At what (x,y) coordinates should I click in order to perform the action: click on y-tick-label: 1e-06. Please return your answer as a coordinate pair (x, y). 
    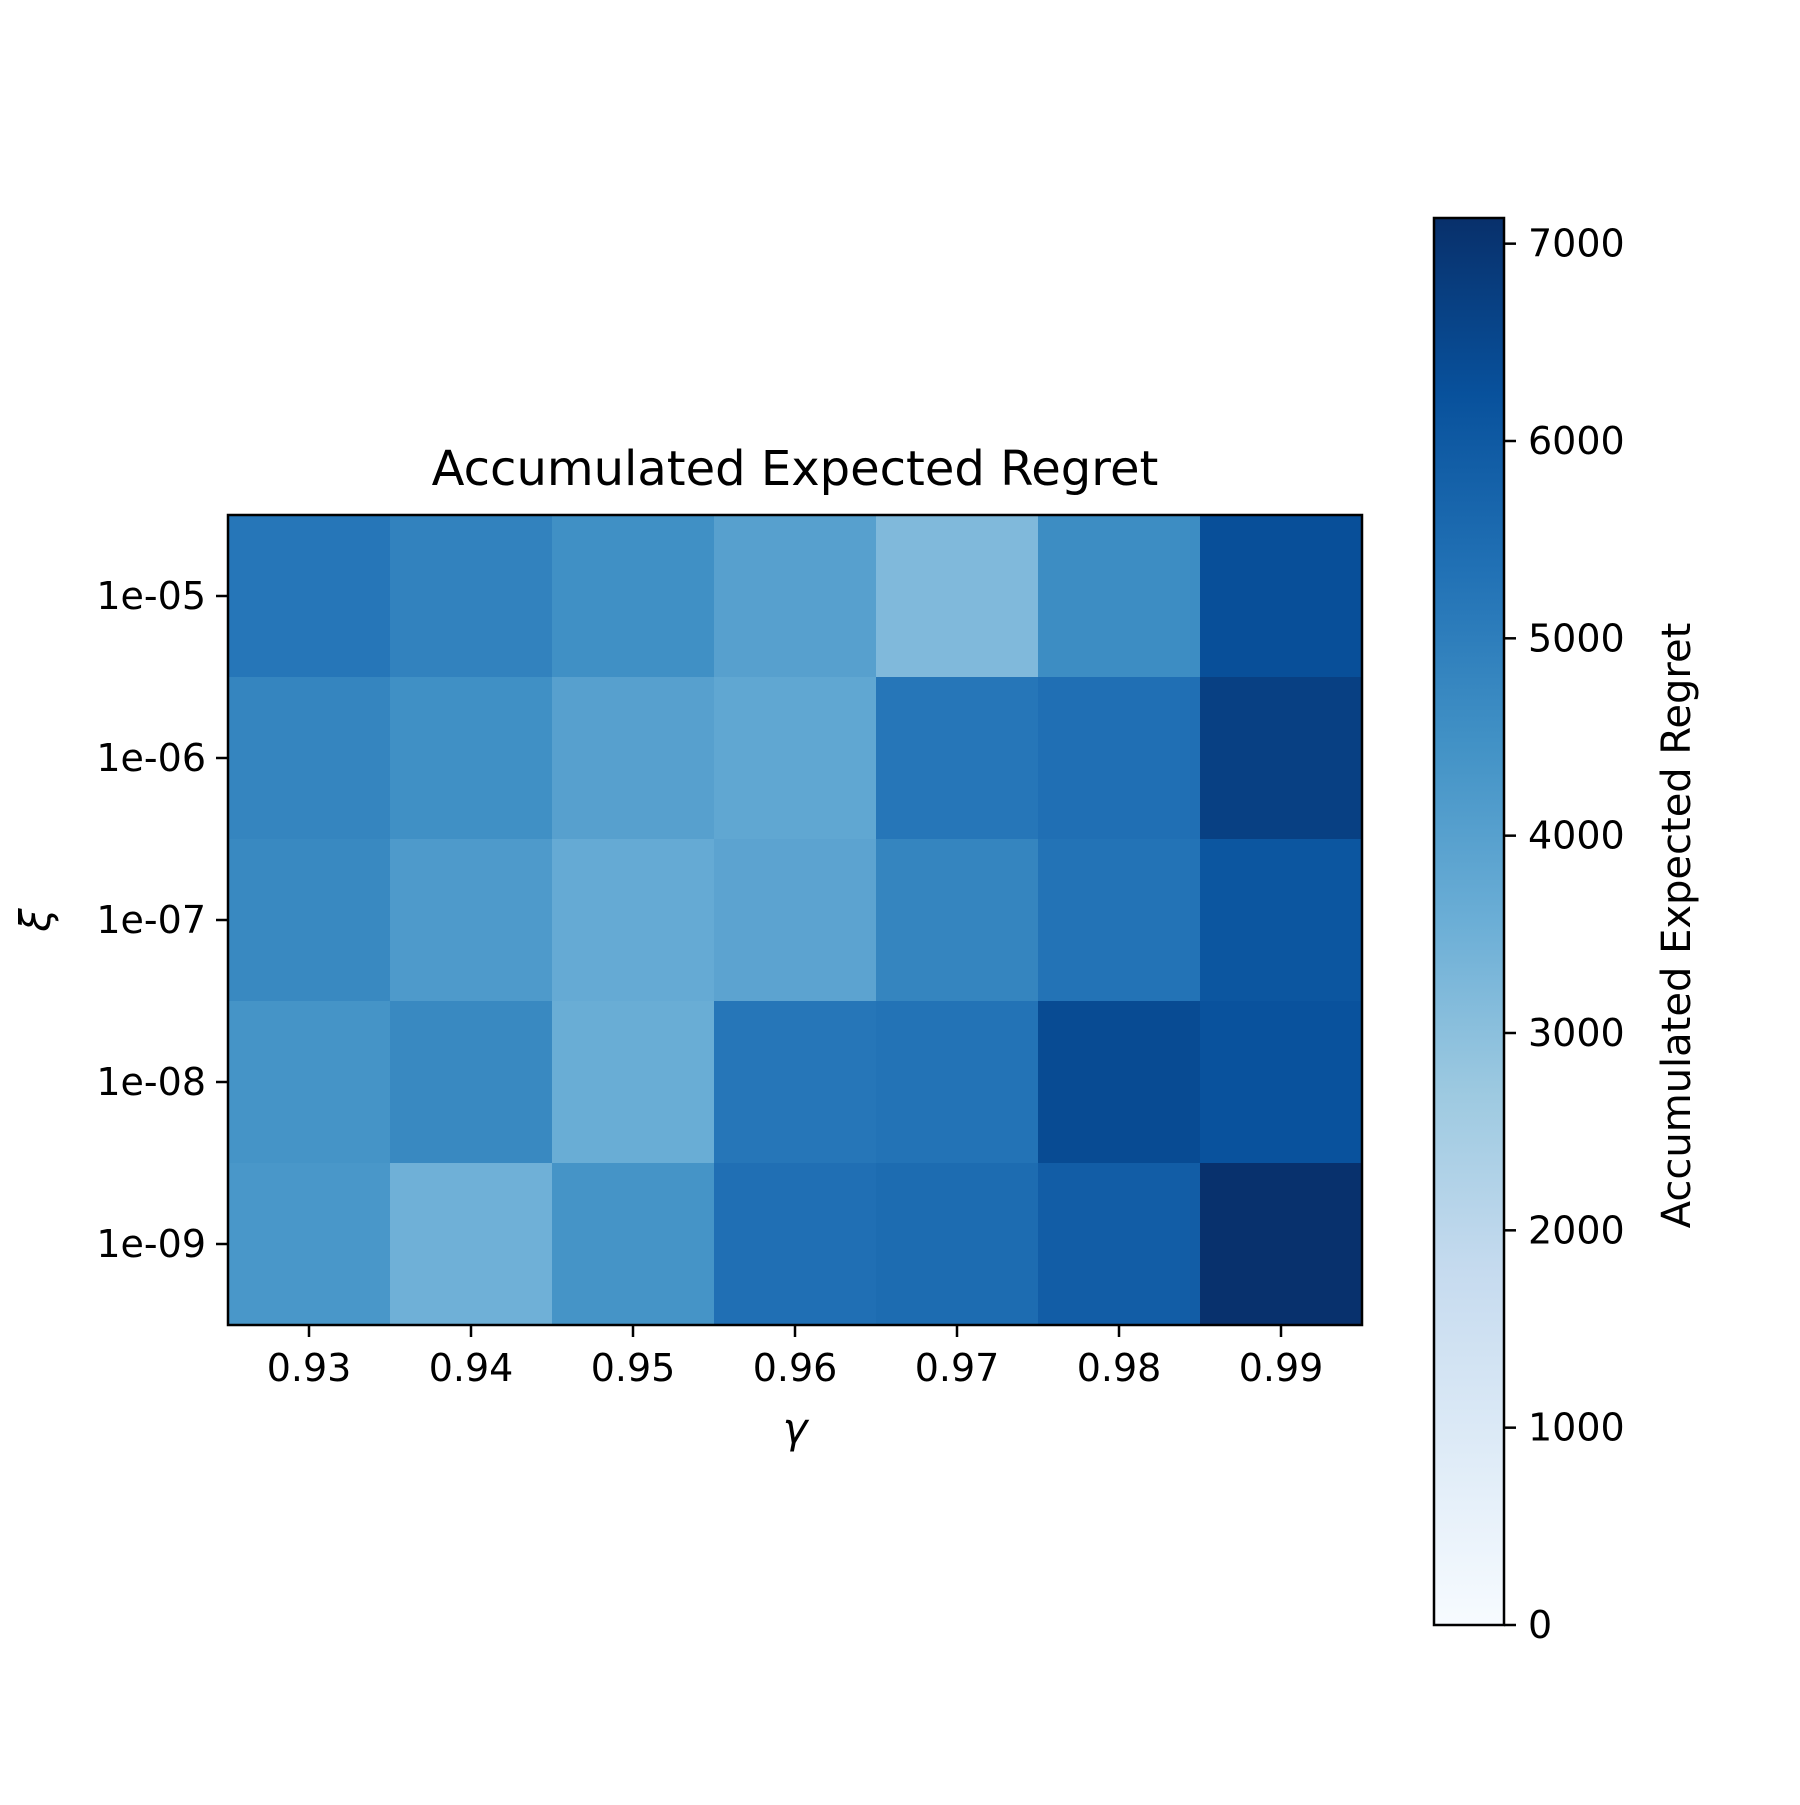
    Looking at the image, I should click on (151, 758).